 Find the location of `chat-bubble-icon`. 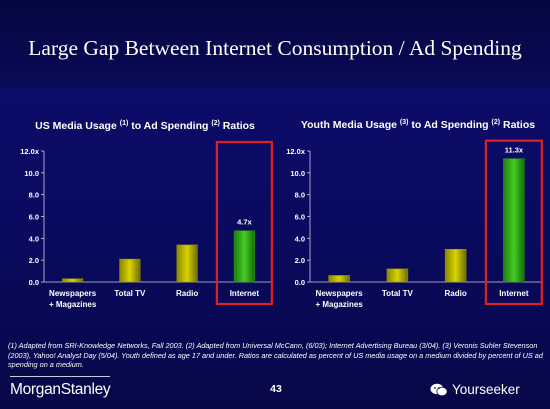

chat-bubble-icon is located at coordinates (439, 389).